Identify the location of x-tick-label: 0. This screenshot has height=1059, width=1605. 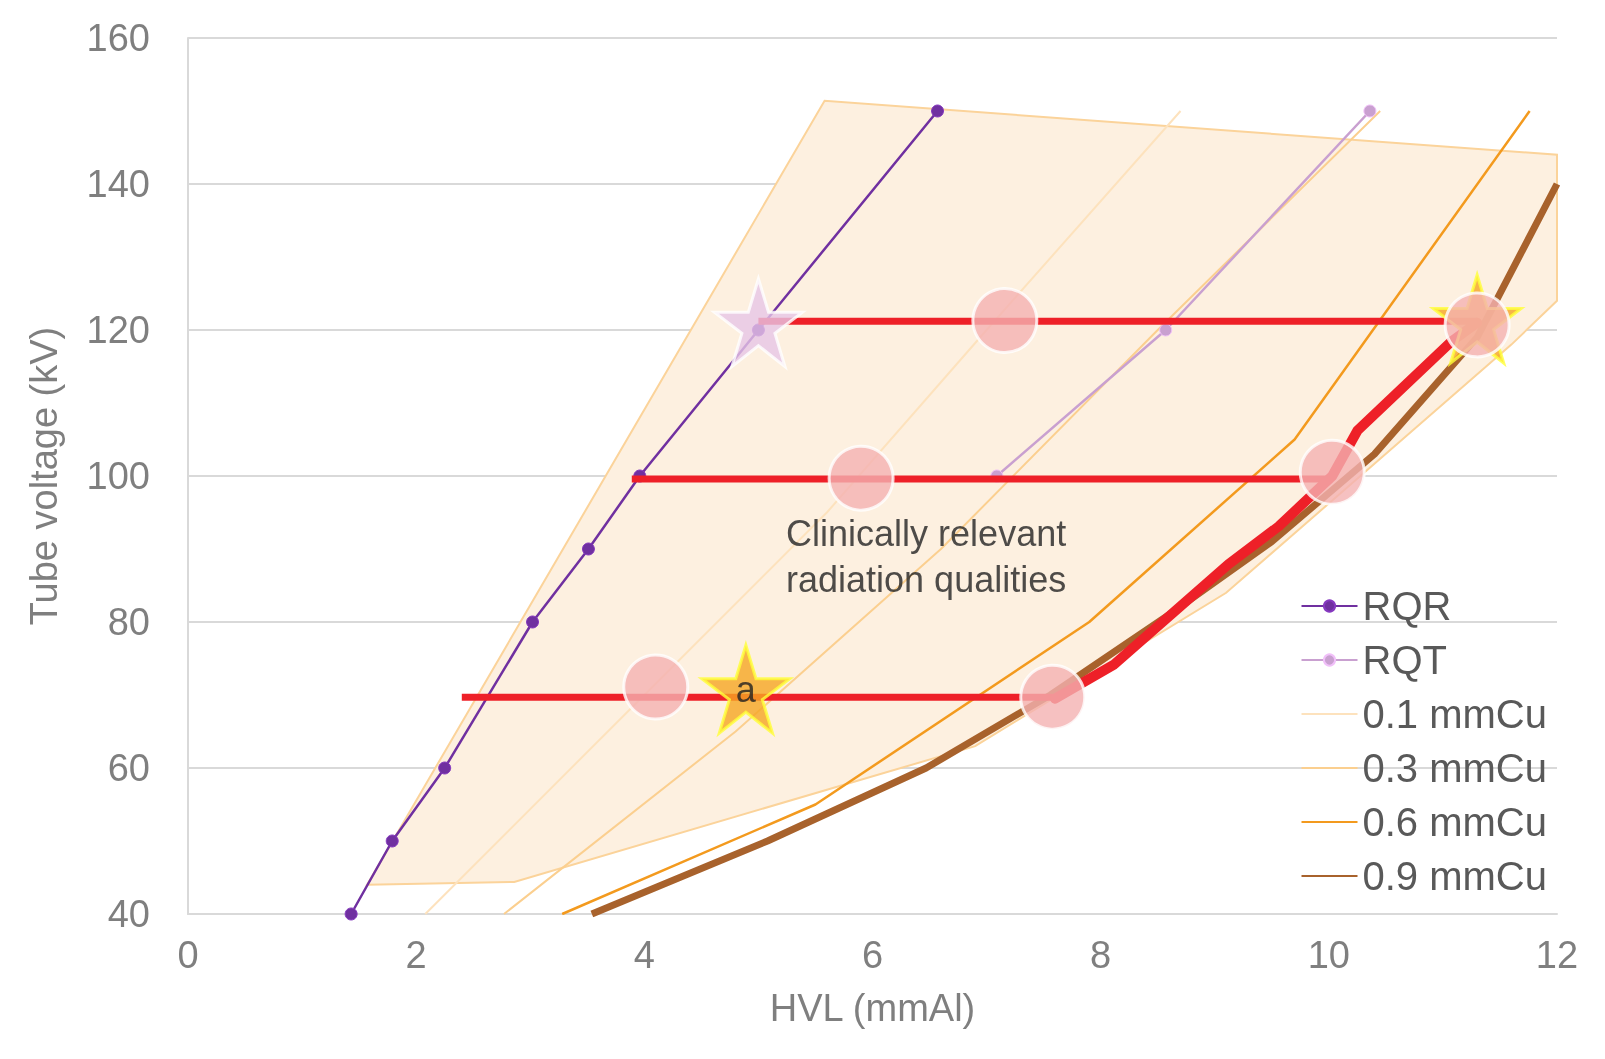
(188, 955).